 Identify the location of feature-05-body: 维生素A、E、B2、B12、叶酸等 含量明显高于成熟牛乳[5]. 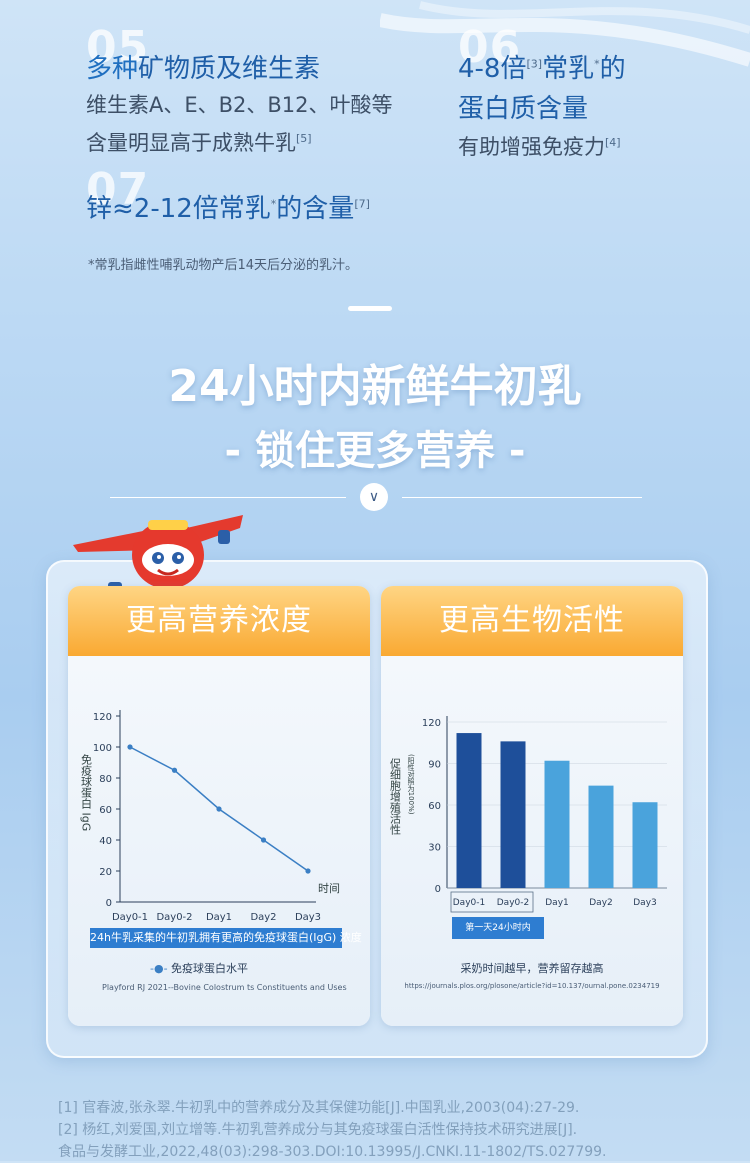
(239, 124).